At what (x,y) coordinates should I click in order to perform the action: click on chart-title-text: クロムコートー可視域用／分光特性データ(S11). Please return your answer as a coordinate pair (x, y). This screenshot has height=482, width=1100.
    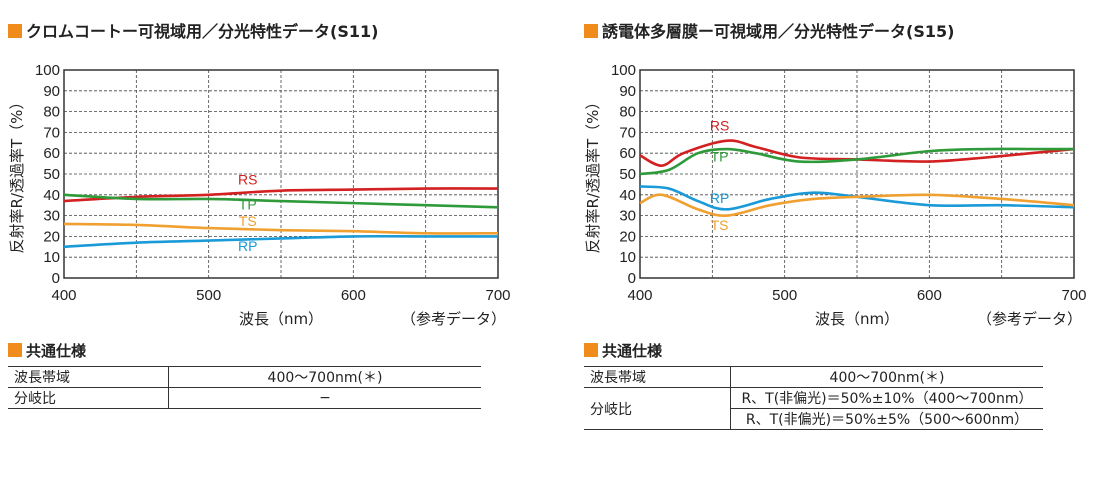
    Looking at the image, I should click on (202, 31).